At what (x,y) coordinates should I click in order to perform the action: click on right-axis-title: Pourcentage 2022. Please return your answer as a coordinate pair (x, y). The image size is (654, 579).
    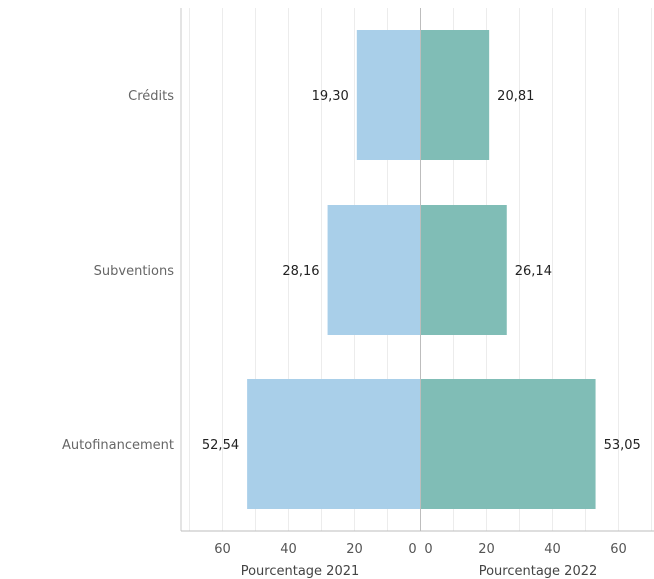
    Looking at the image, I should click on (538, 571).